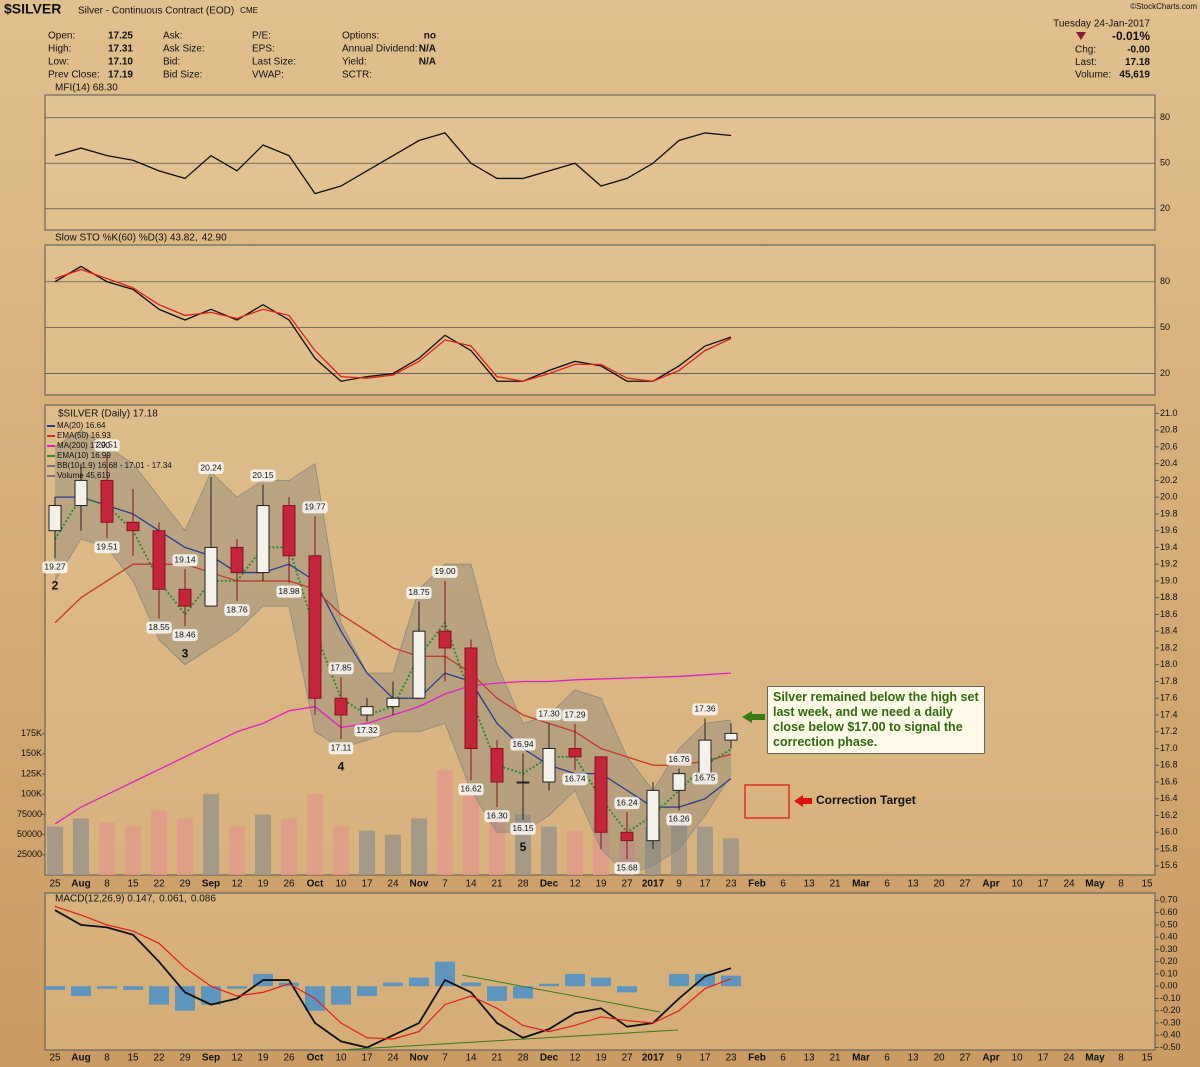 Image resolution: width=1200 pixels, height=1067 pixels. What do you see at coordinates (29, 834) in the screenshot?
I see `y2-tick-label: 50000` at bounding box center [29, 834].